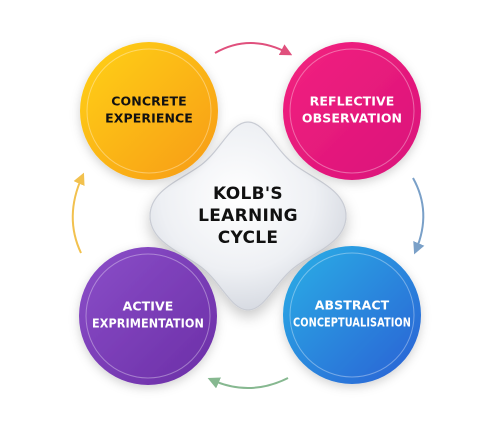 This screenshot has height=432, width=497. I want to click on arrow-top, so click(253, 49).